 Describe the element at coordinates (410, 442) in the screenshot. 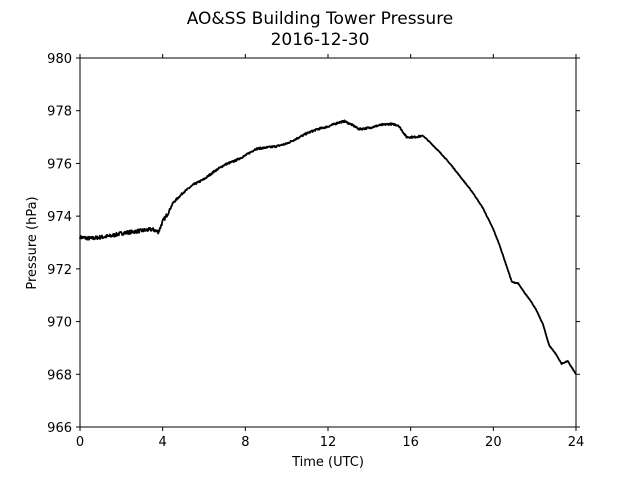

I see `x-tick-label: 16` at that location.